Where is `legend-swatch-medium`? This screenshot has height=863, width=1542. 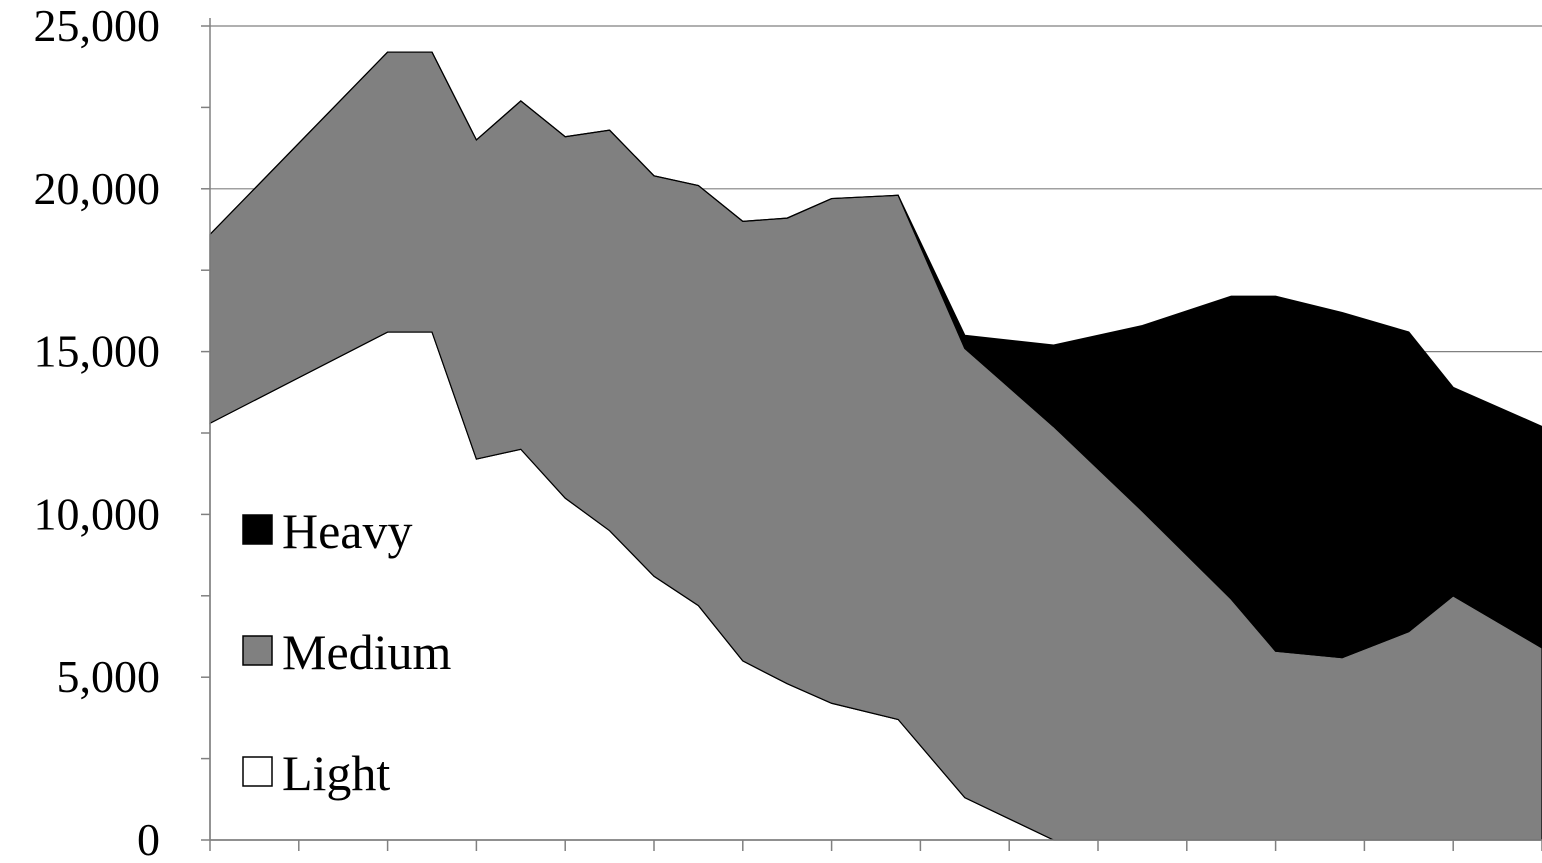 legend-swatch-medium is located at coordinates (257, 650).